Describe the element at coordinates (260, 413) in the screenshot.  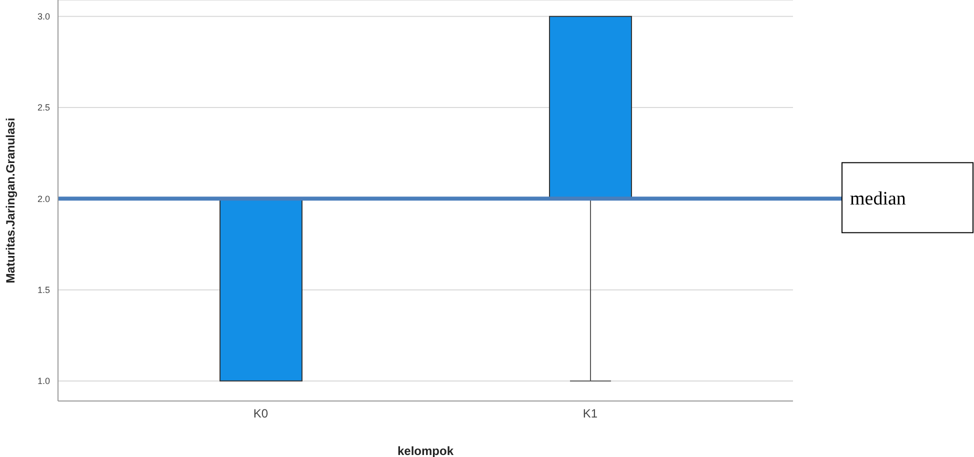
I see `x-tick-label: K0` at that location.